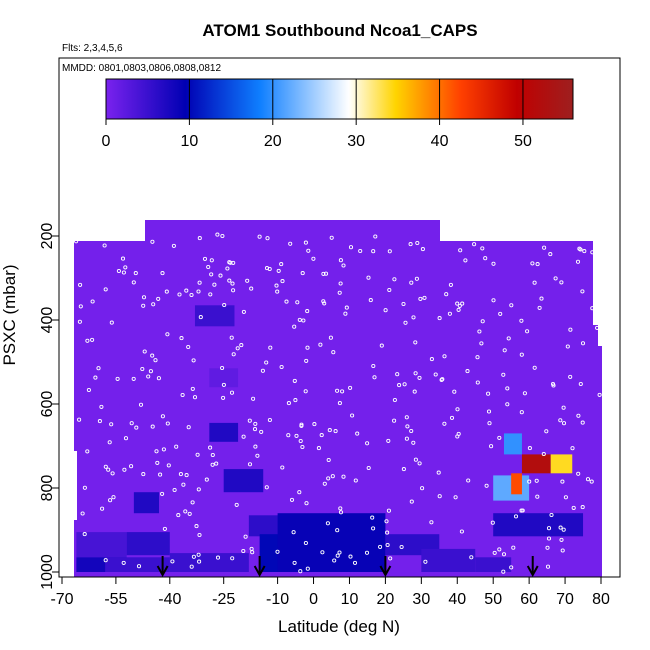 This screenshot has width=650, height=650. What do you see at coordinates (47, 320) in the screenshot?
I see `y-tick-label: 400` at bounding box center [47, 320].